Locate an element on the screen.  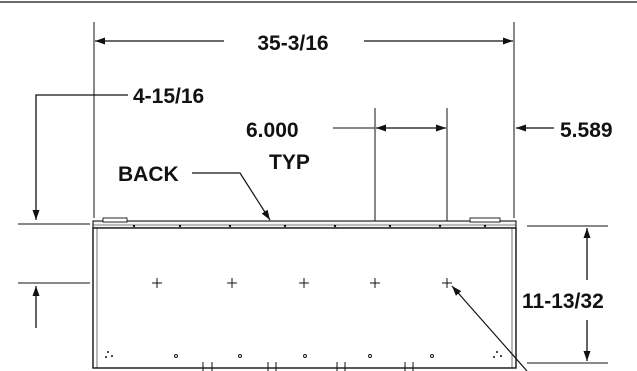
right-offset-label: 5.589 is located at coordinates (586, 130).